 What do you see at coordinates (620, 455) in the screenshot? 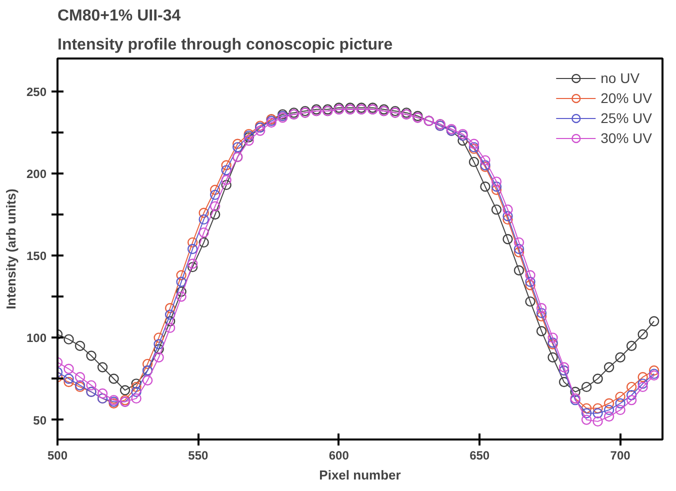
I see `x-tick-label: 700` at bounding box center [620, 455].